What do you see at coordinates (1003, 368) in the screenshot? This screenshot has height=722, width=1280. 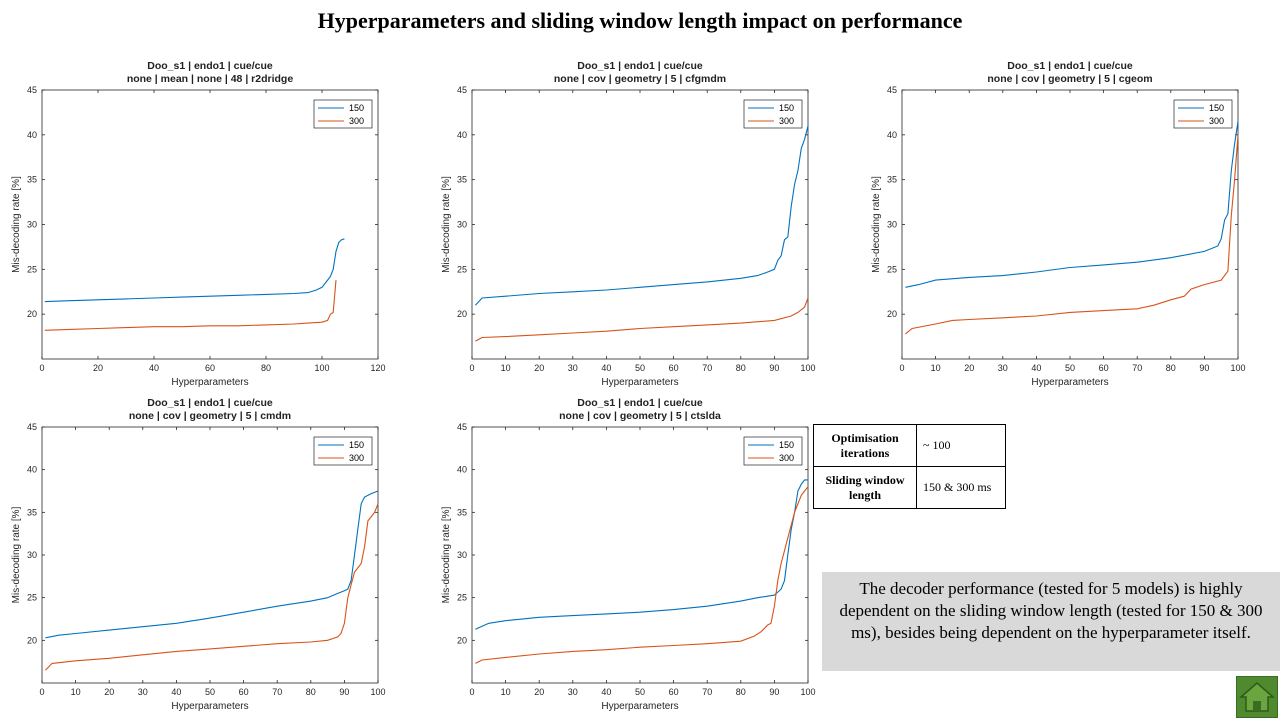 I see `x-tick-label: 30` at bounding box center [1003, 368].